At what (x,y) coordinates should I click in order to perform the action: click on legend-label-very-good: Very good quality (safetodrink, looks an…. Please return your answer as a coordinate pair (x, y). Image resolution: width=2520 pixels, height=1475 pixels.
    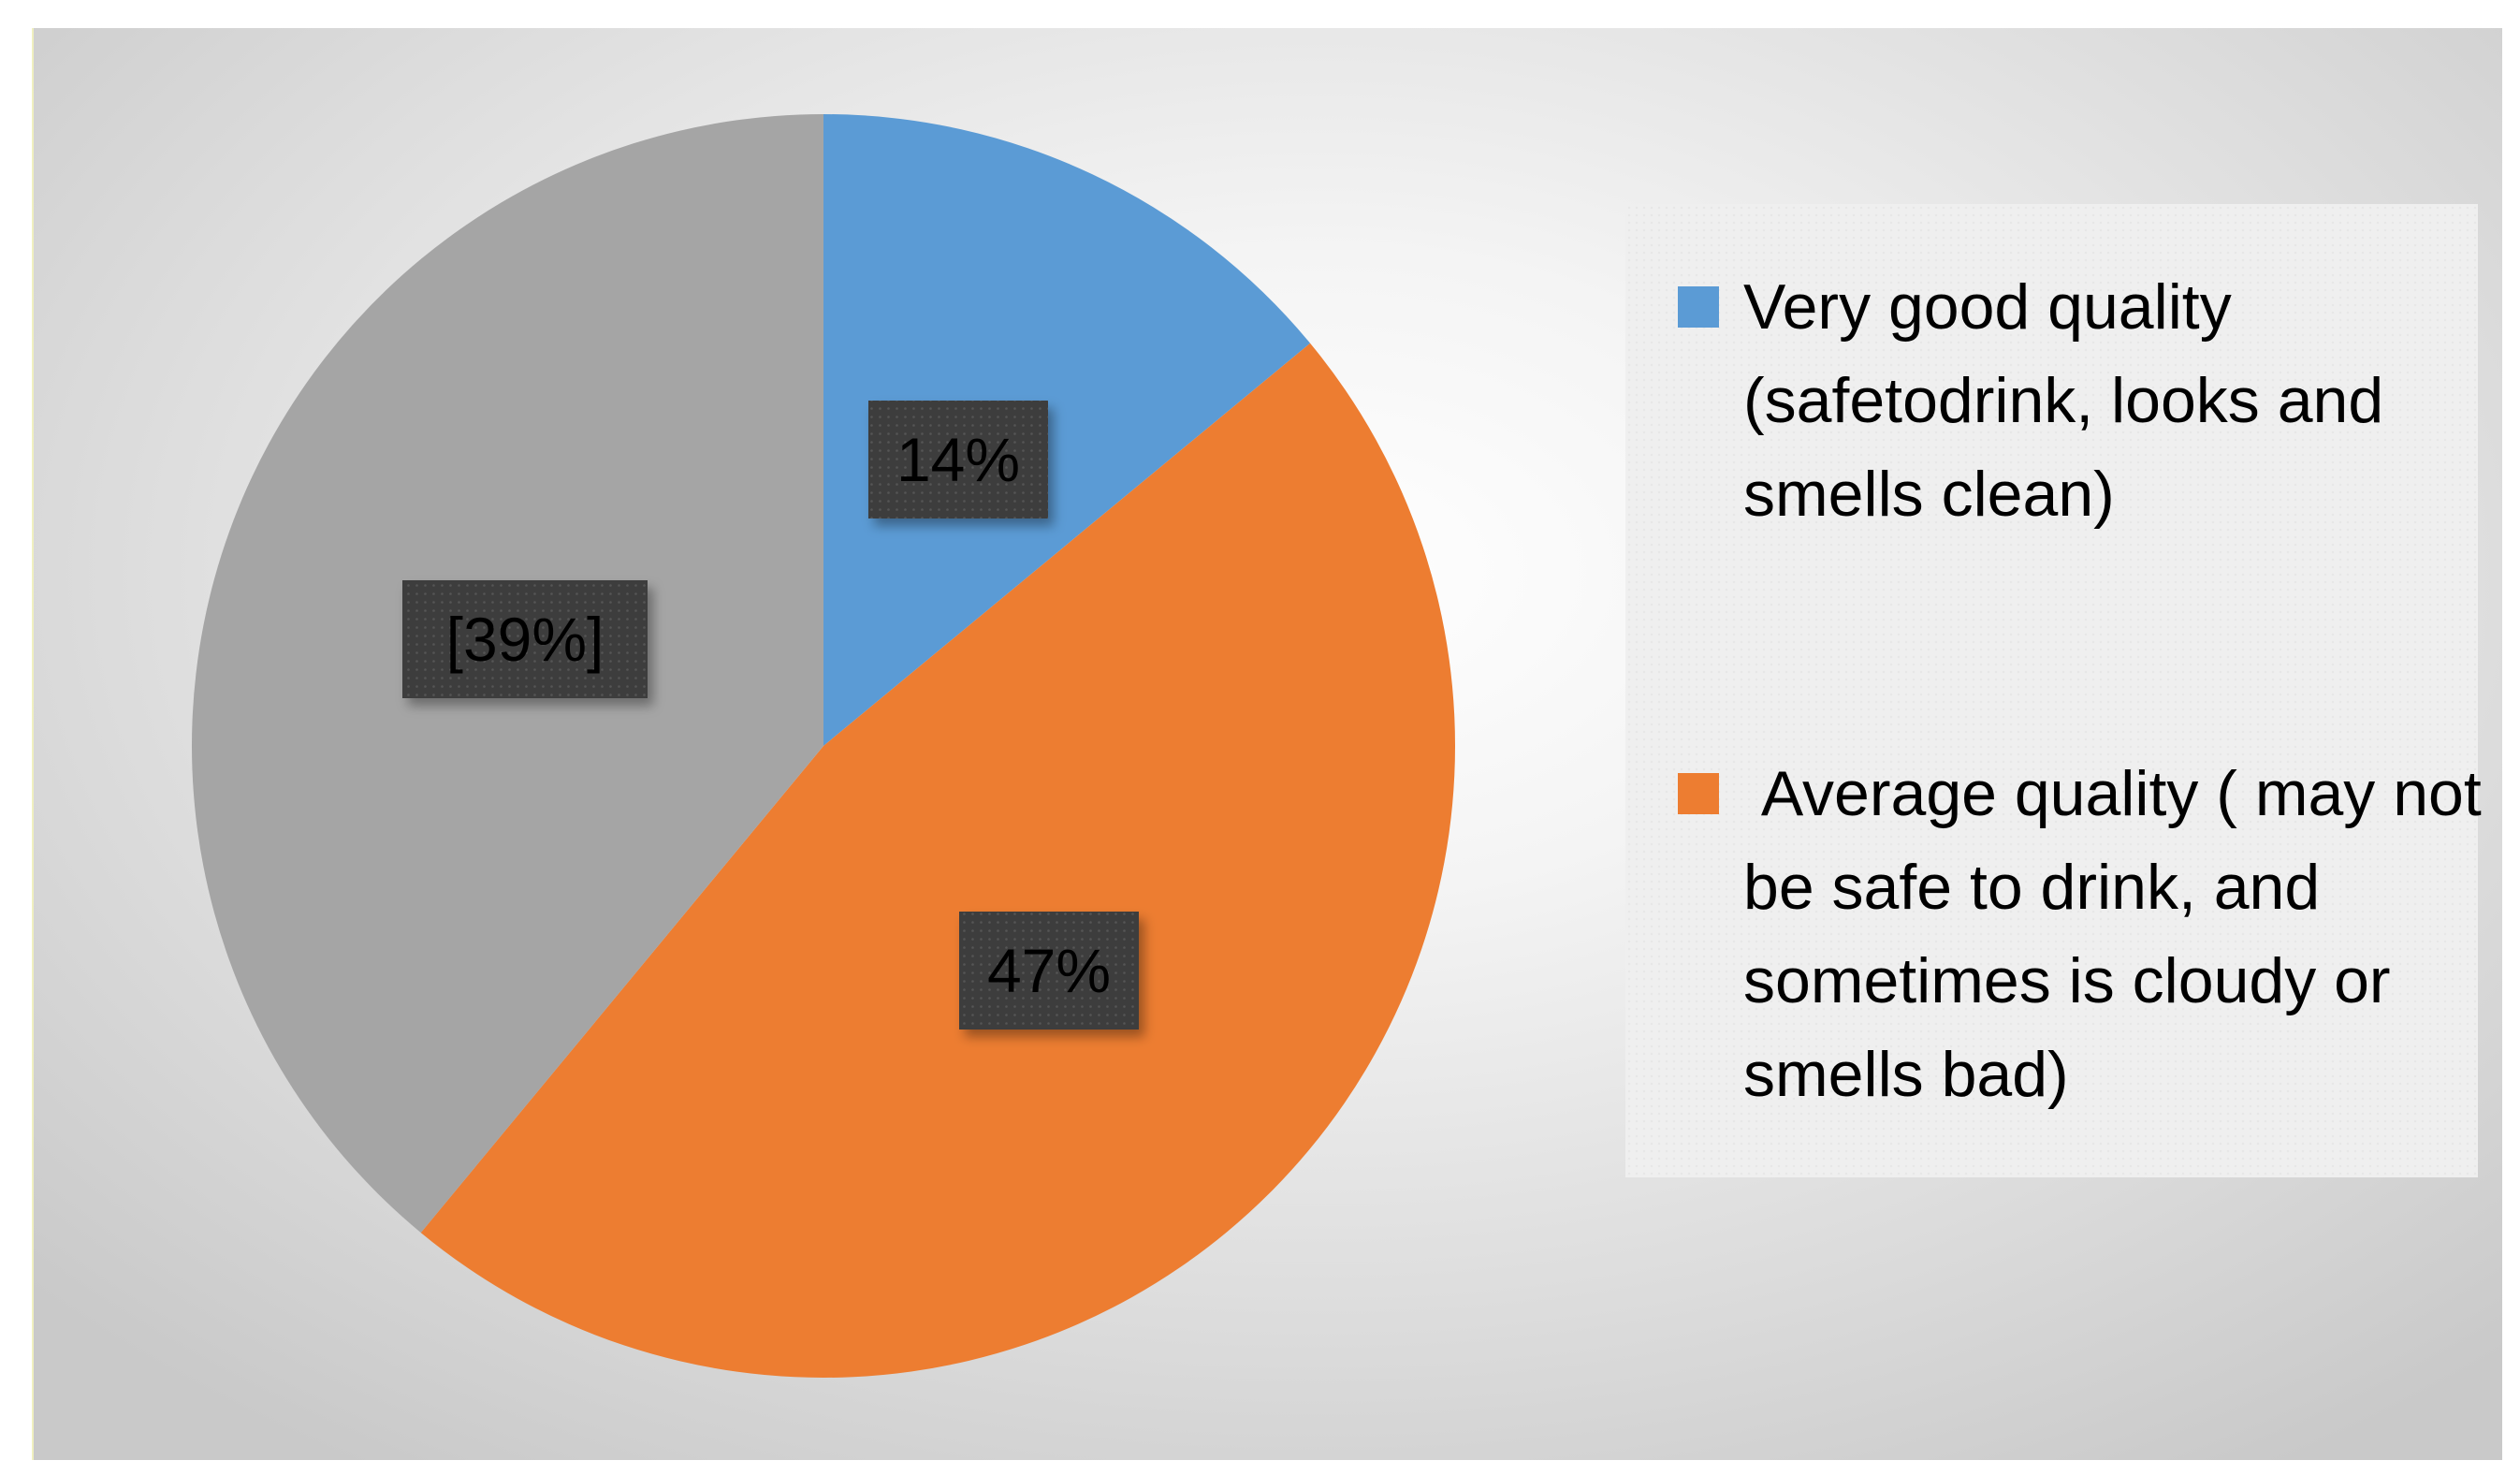
    Looking at the image, I should click on (2072, 400).